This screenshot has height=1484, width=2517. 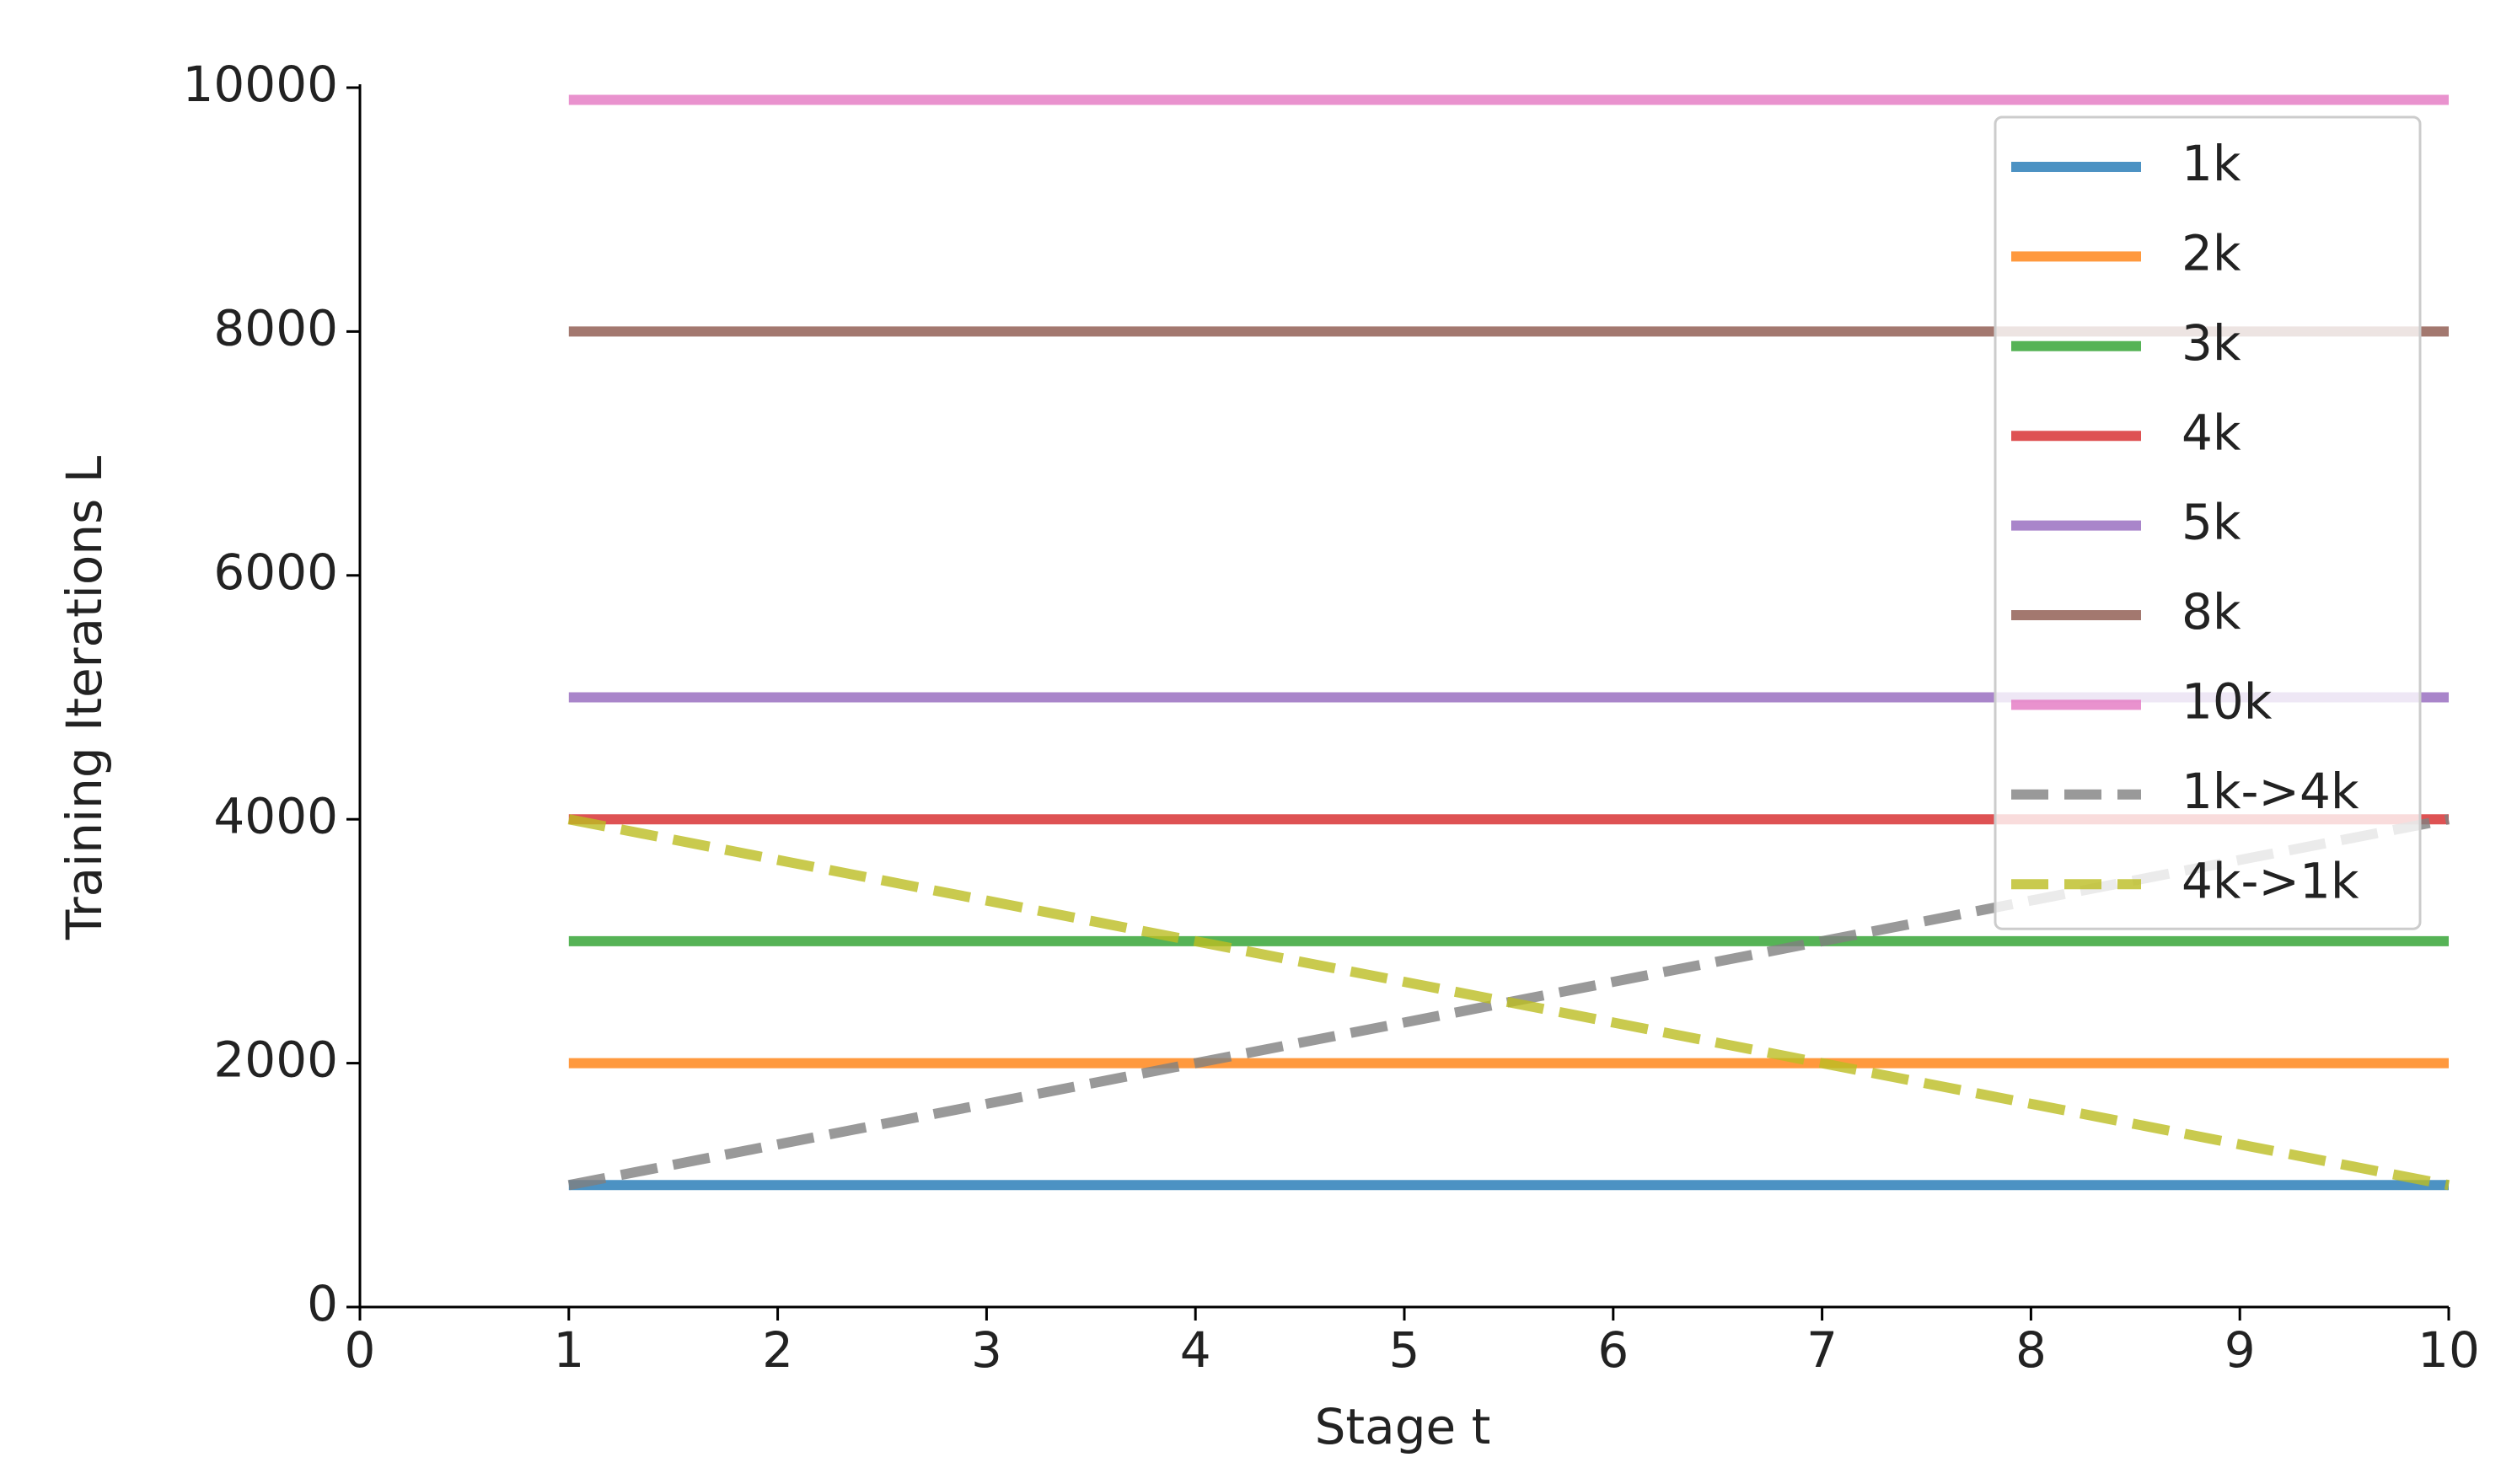 I want to click on x-tick-label: 8, so click(x=2031, y=1350).